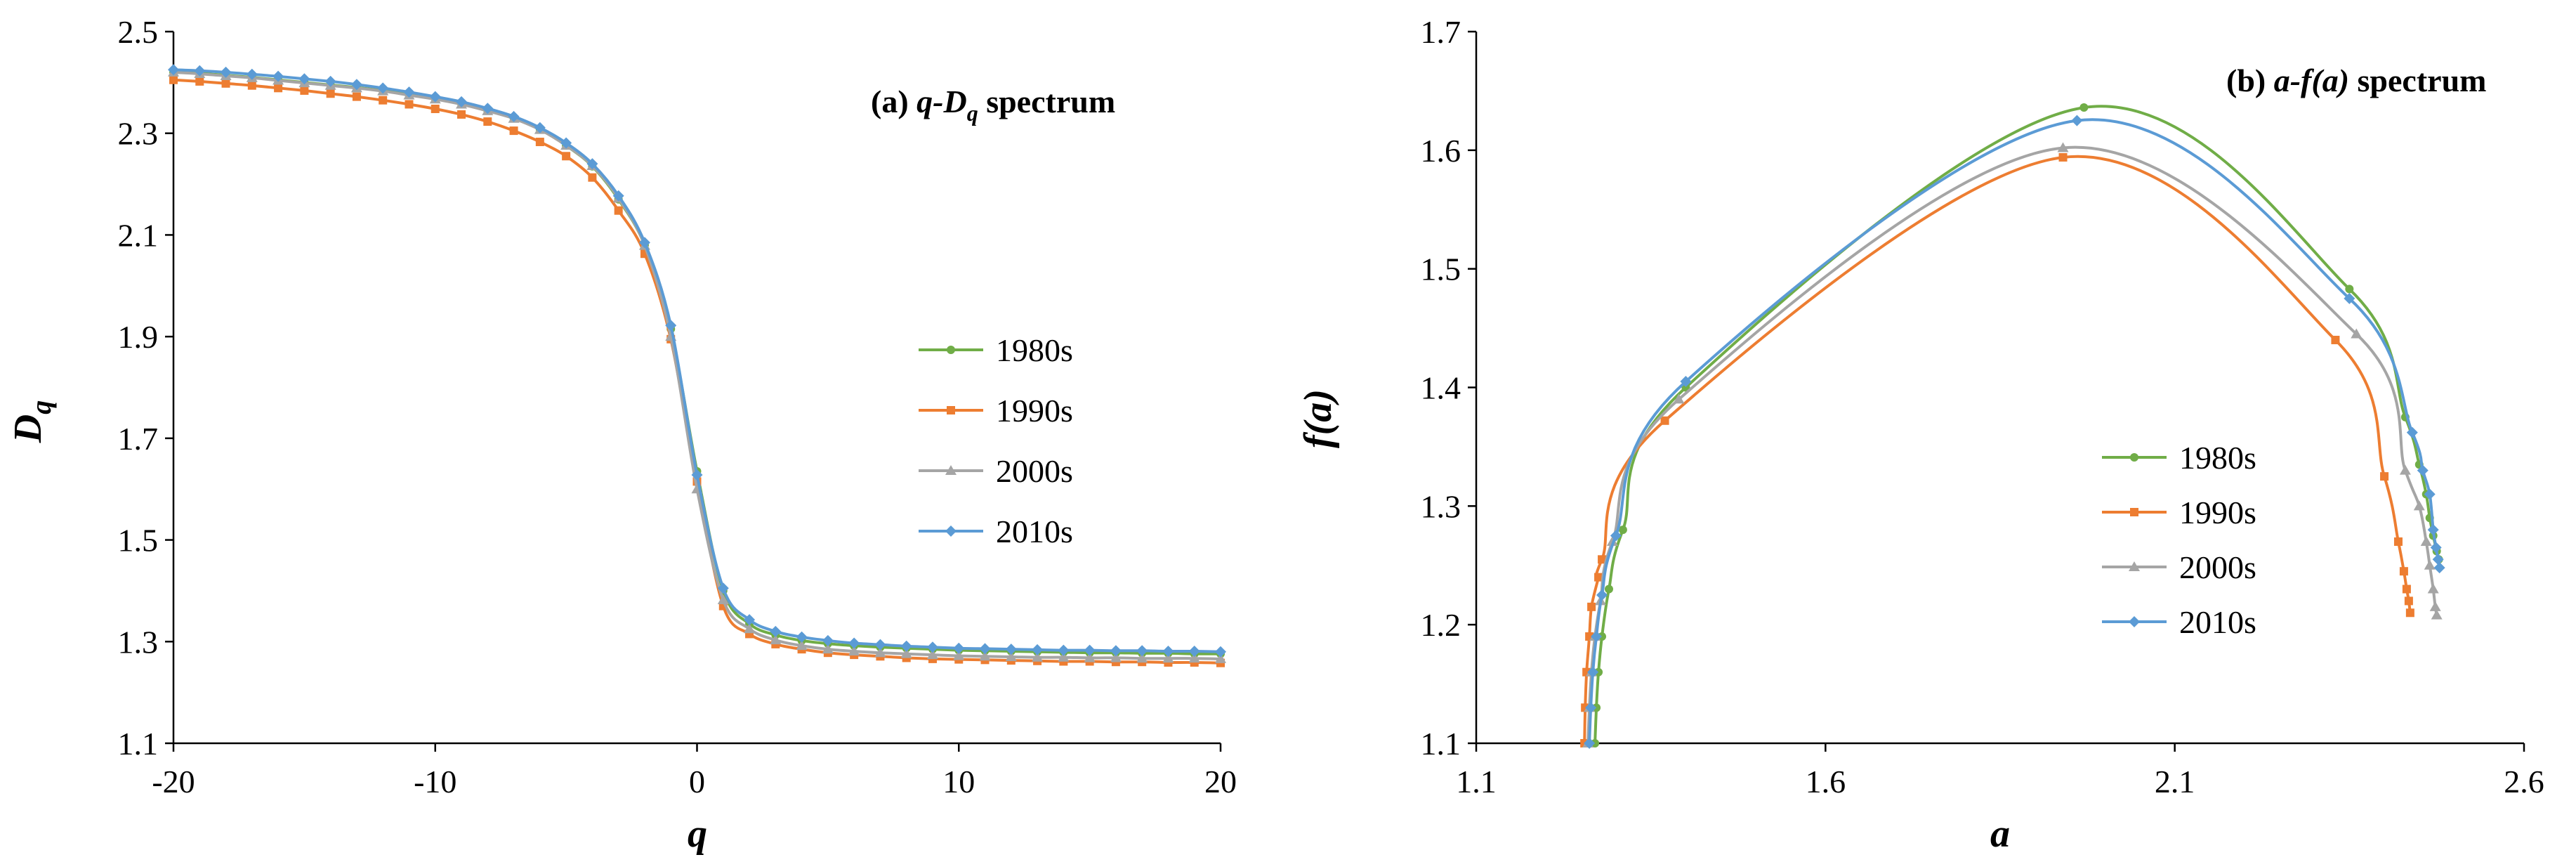 Image resolution: width=2576 pixels, height=862 pixels. I want to click on legend-item-2000s: 2000s, so click(996, 471).